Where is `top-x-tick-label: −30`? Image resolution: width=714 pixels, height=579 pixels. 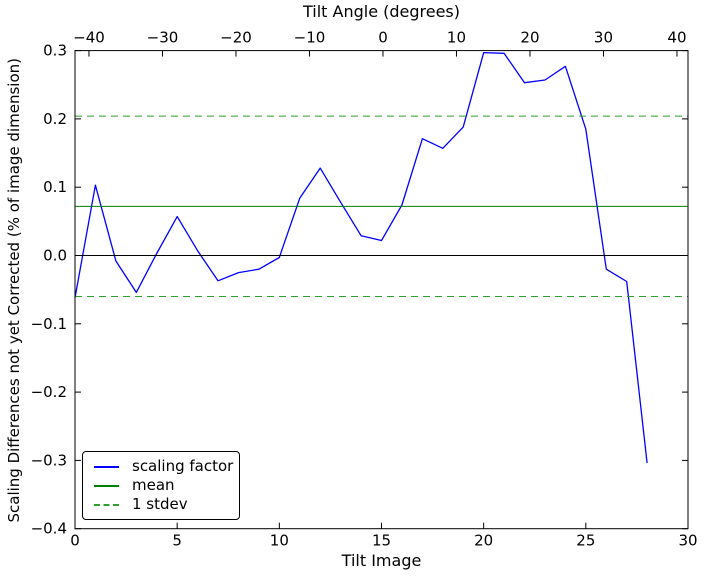
top-x-tick-label: −30 is located at coordinates (163, 38).